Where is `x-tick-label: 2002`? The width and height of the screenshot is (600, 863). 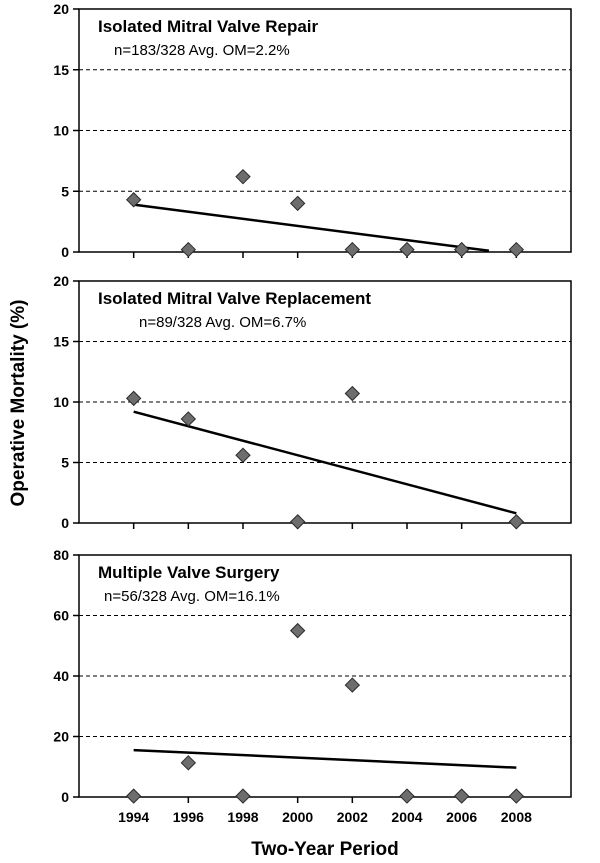 x-tick-label: 2002 is located at coordinates (352, 817).